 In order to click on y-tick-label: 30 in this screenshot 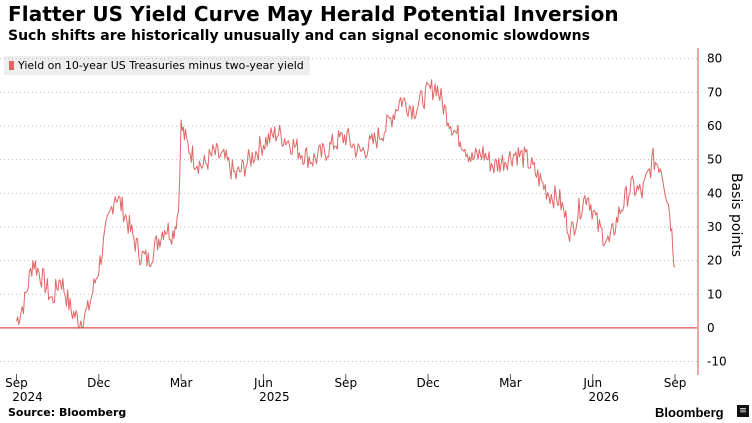, I will do `click(714, 227)`.